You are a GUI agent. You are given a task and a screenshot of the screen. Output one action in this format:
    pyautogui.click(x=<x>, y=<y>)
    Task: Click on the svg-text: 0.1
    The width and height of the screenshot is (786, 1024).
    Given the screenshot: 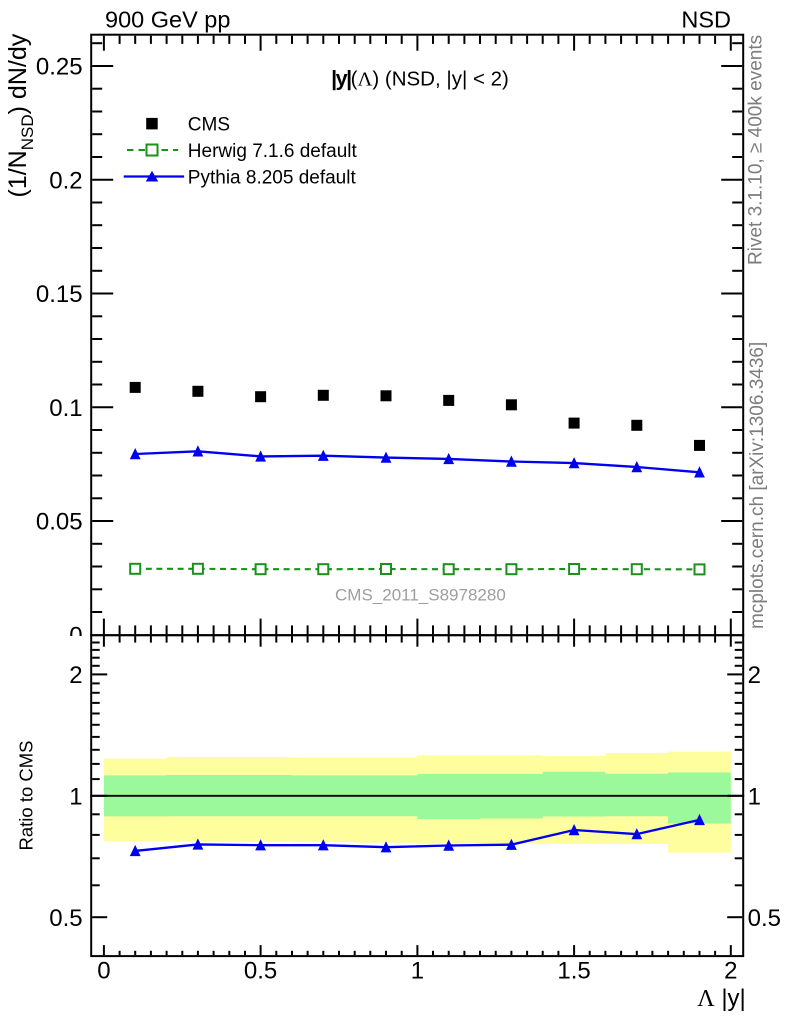 What is the action you would take?
    pyautogui.click(x=65, y=408)
    